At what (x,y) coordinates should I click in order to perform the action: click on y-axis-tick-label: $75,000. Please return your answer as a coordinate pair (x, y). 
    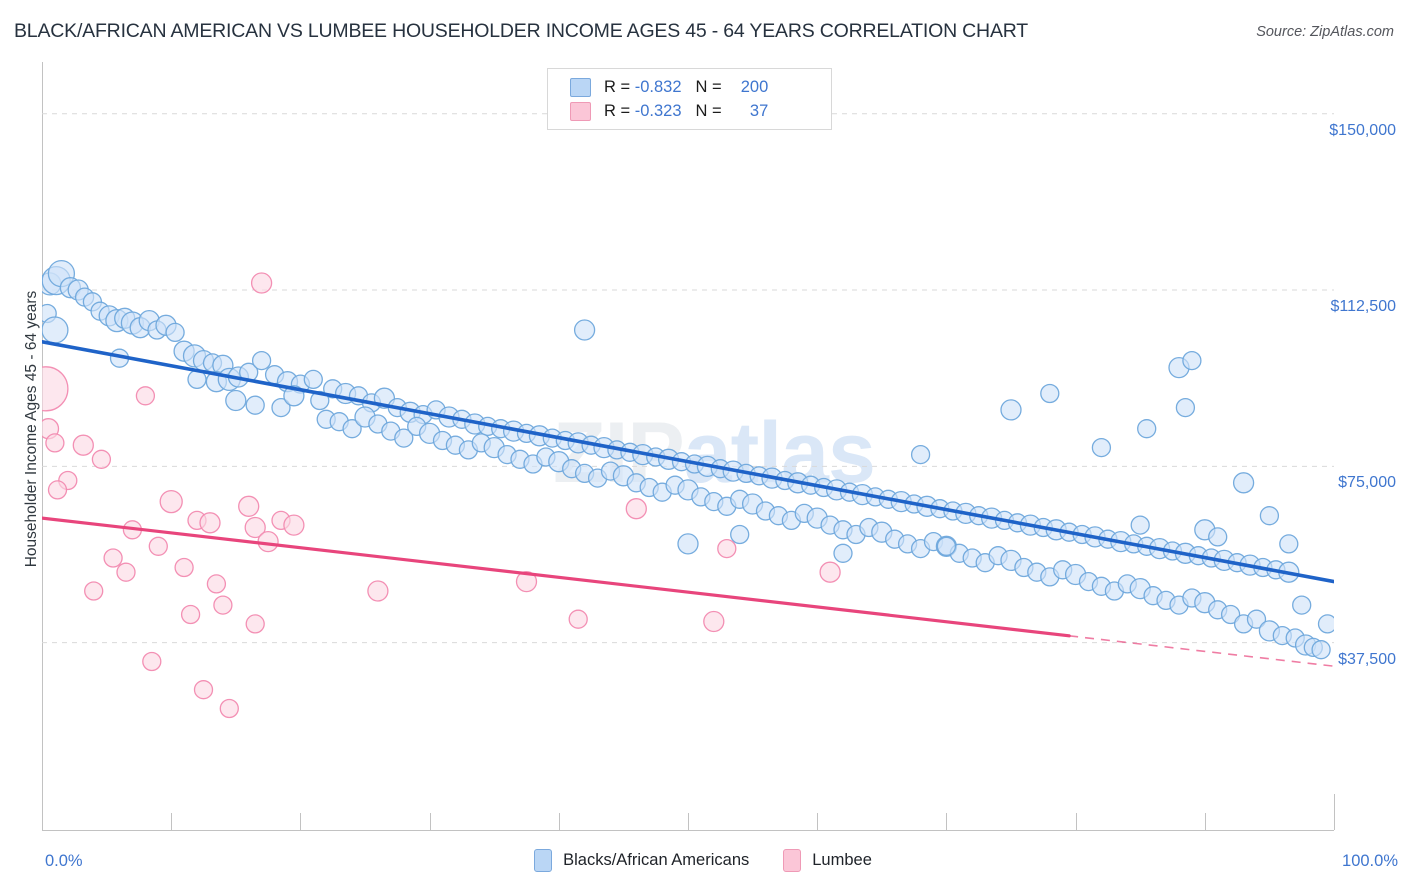
    Looking at the image, I should click on (1367, 483).